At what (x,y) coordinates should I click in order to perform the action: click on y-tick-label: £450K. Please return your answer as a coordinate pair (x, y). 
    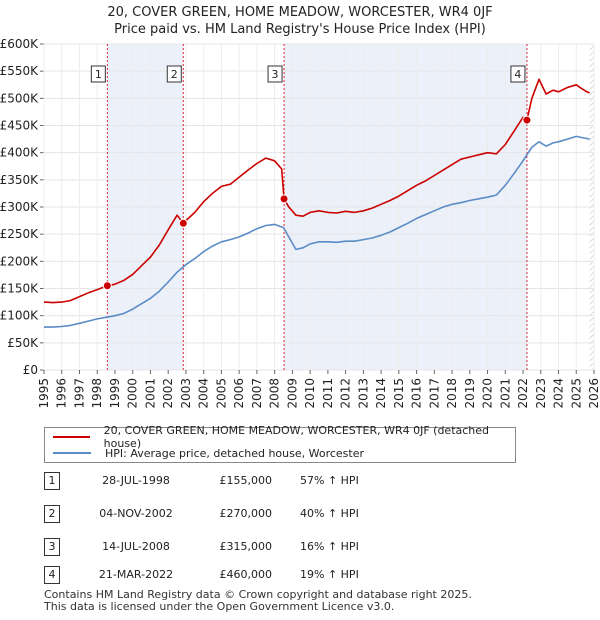
    Looking at the image, I should click on (19, 126).